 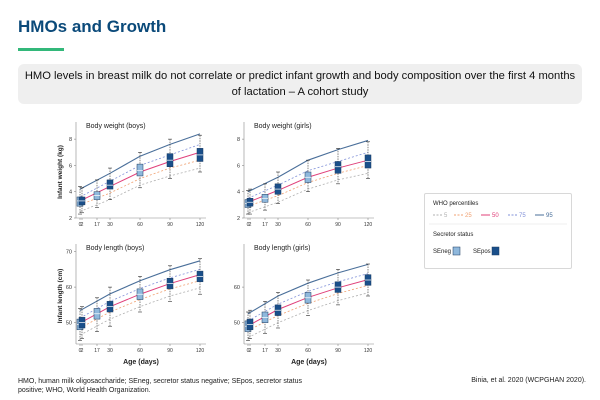 What do you see at coordinates (453, 235) in the screenshot?
I see `legend-secretor-title: Secretor status` at bounding box center [453, 235].